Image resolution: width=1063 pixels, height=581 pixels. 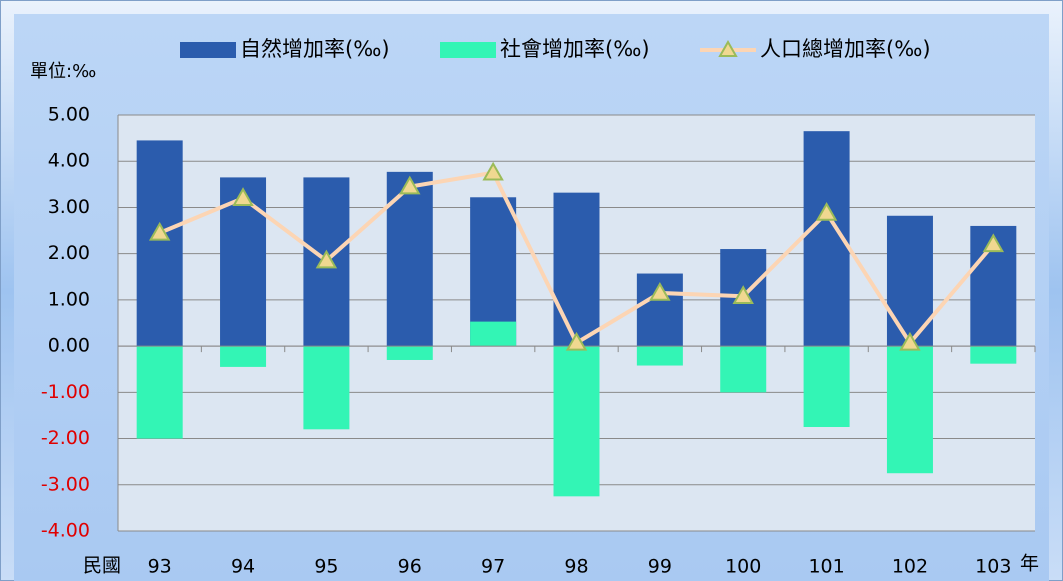 I want to click on x-tick-label: 100, so click(x=743, y=567).